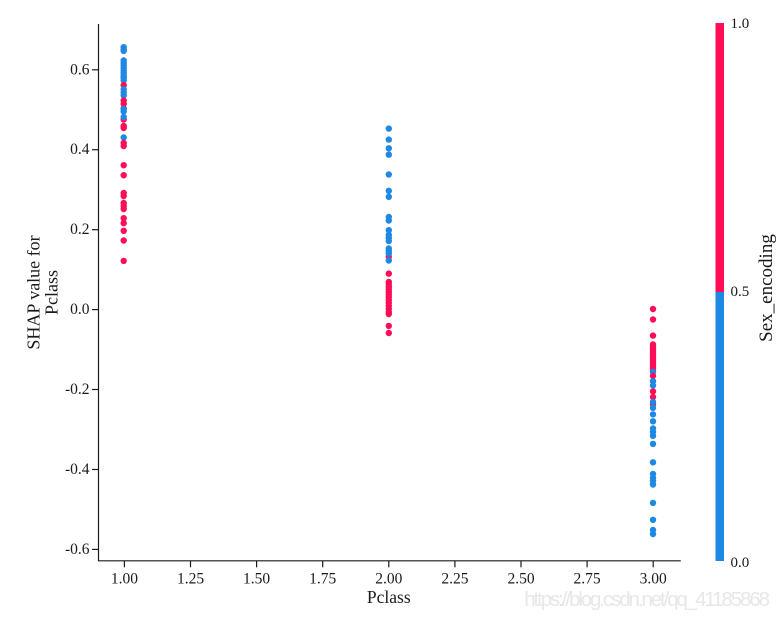 Image resolution: width=780 pixels, height=624 pixels. What do you see at coordinates (79, 229) in the screenshot?
I see `svg-text: 0.2` at bounding box center [79, 229].